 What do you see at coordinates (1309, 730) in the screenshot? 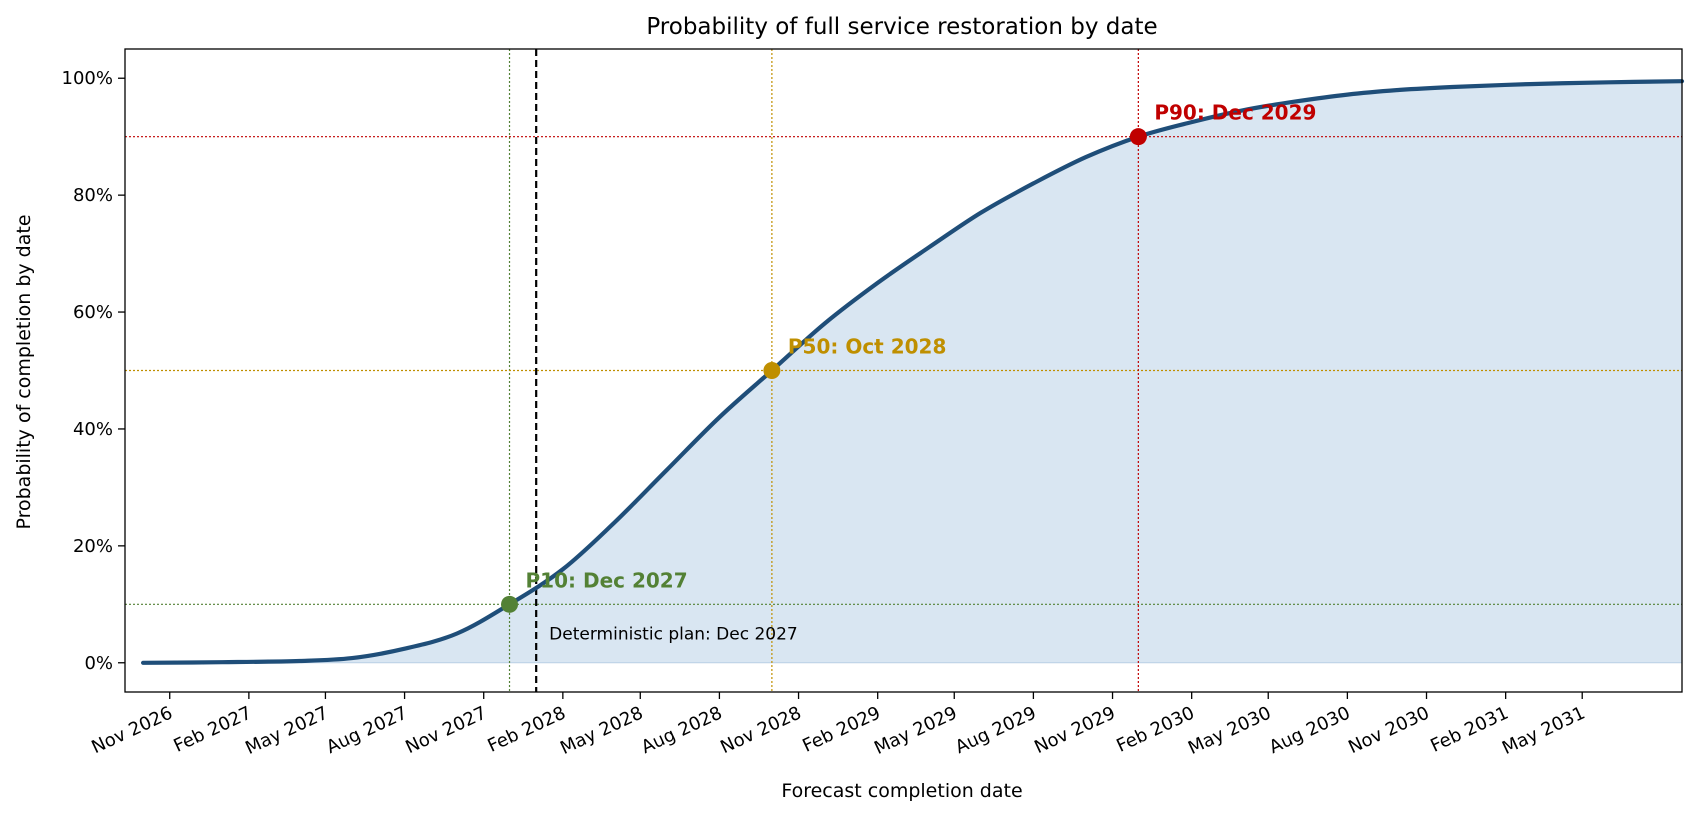
I see `x-tick-label-15: Aug 2030` at bounding box center [1309, 730].